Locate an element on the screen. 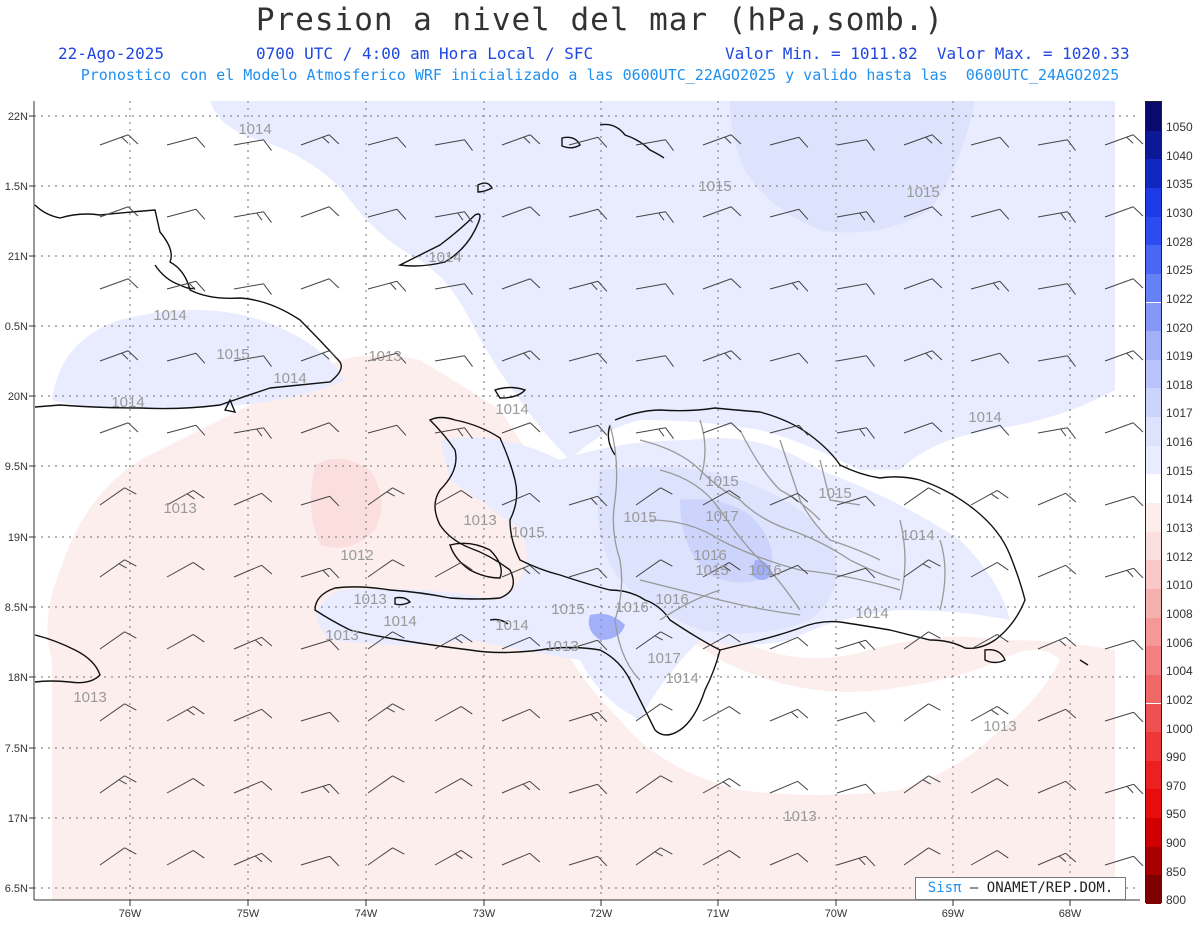  longitude-label: 69W is located at coordinates (953, 914).